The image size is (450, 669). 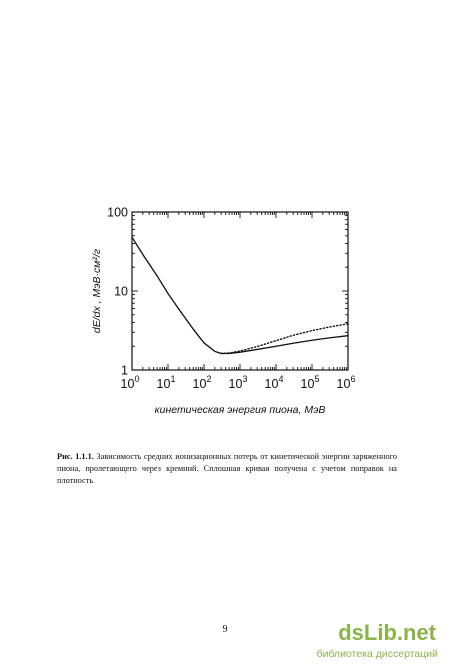 I want to click on y-tick-labels: 1 10 100, so click(x=117, y=292).